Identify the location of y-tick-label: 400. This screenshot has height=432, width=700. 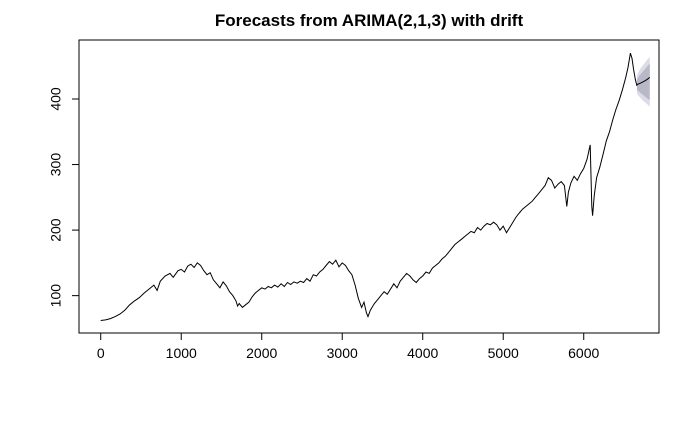
(56, 99).